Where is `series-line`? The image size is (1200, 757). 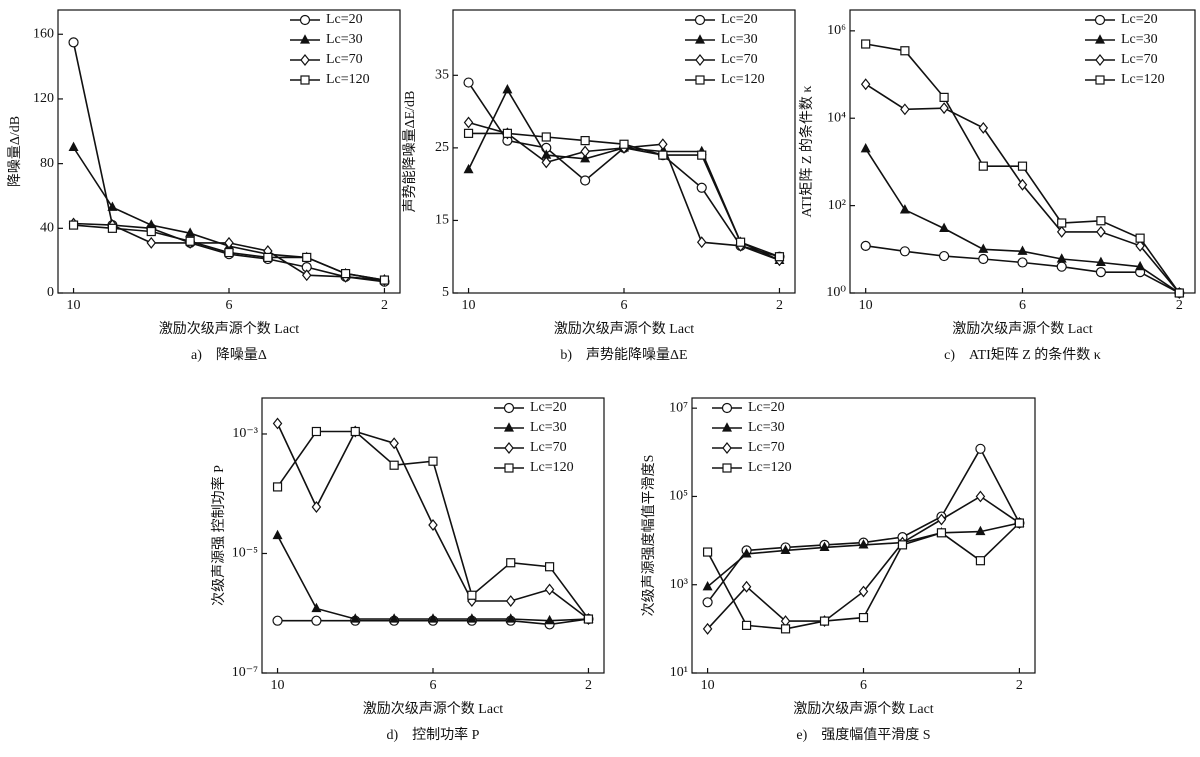
series-line is located at coordinates (432, 578).